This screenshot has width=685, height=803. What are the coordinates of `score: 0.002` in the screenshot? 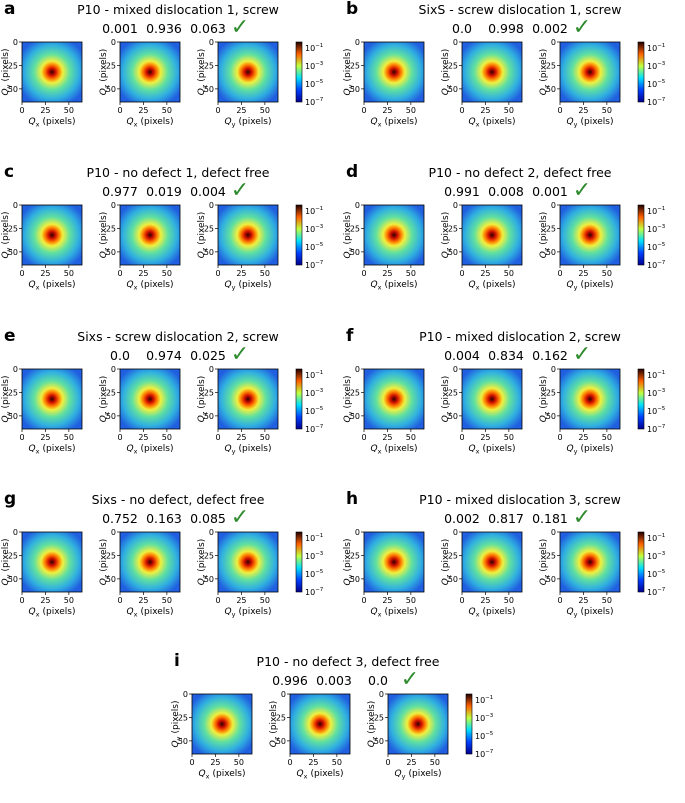 It's located at (550, 28).